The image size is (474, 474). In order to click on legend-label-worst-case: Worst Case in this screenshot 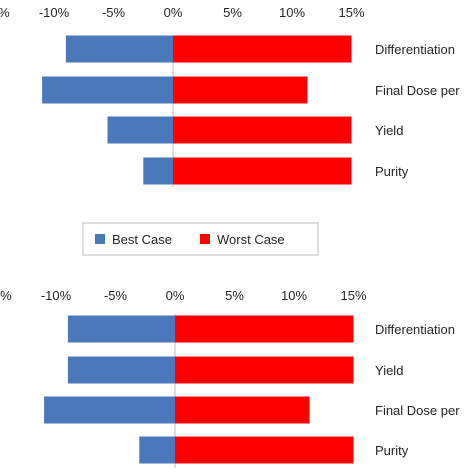, I will do `click(251, 239)`.